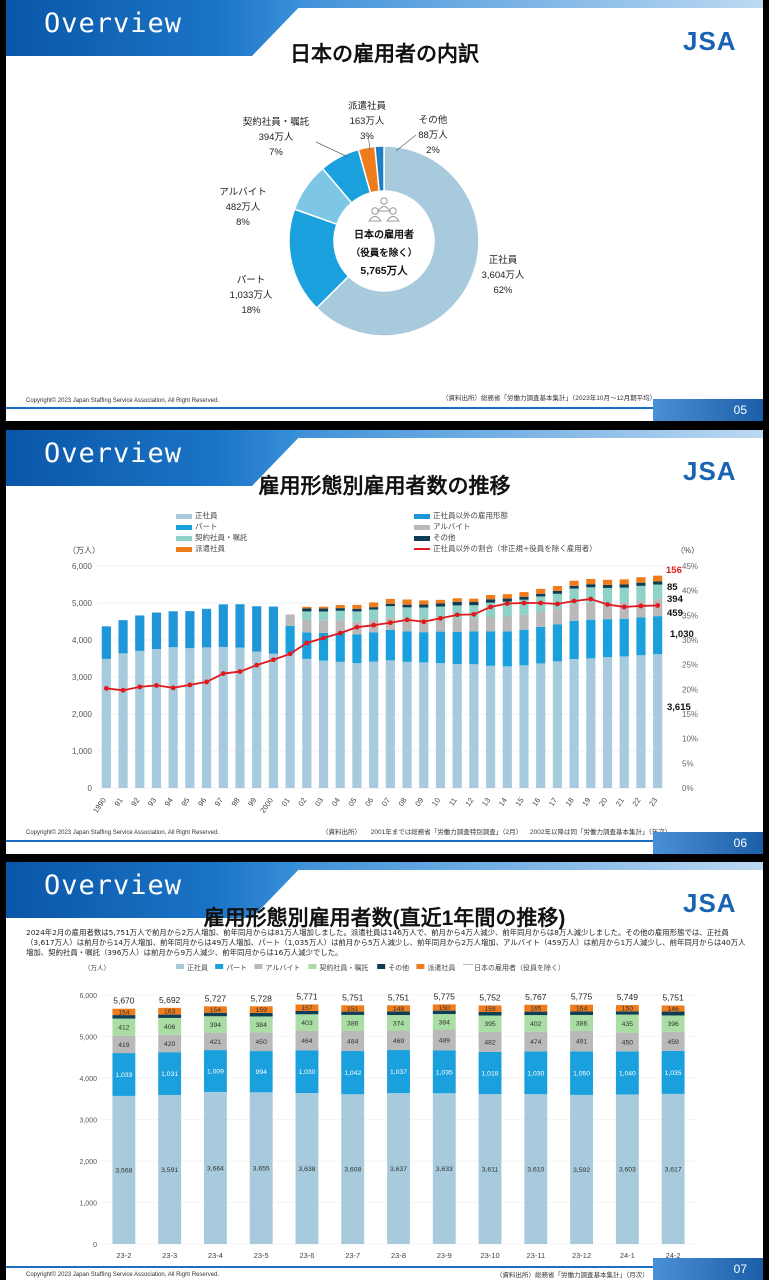 This screenshot has width=769, height=1280. Describe the element at coordinates (673, 1009) in the screenshot. I see `bar-value-label: 146` at that location.